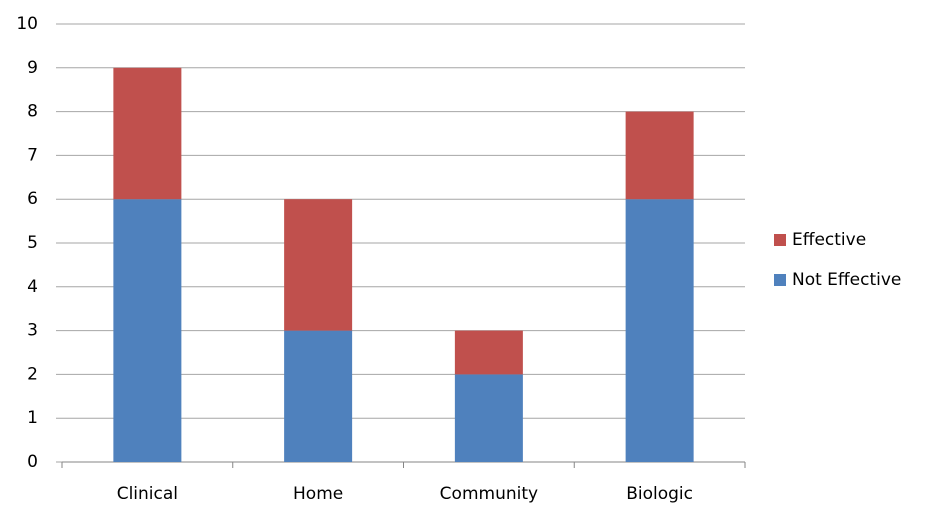 The height and width of the screenshot is (520, 945). Describe the element at coordinates (846, 280) in the screenshot. I see `legend-label: Not Effective` at that location.